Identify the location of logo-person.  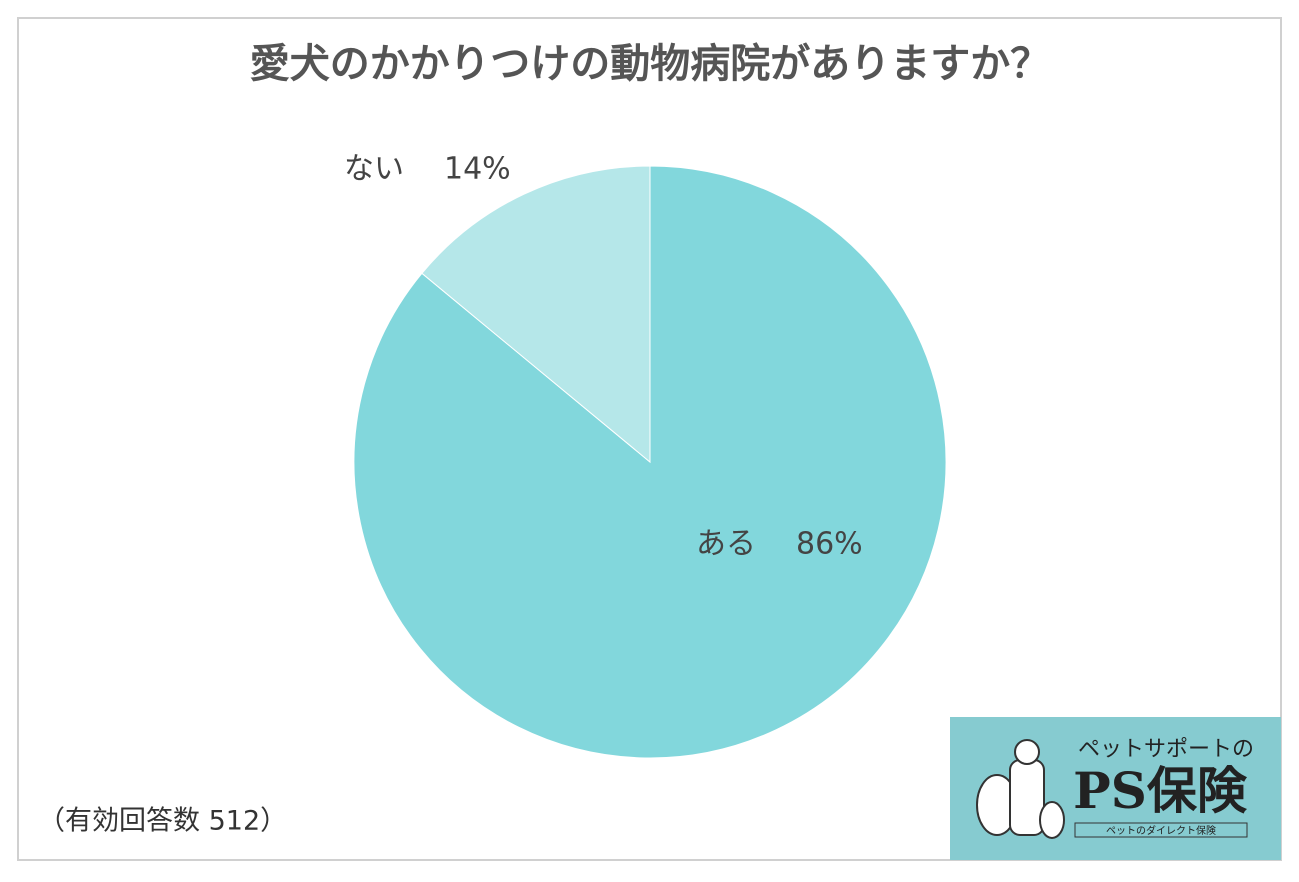
(1027, 797).